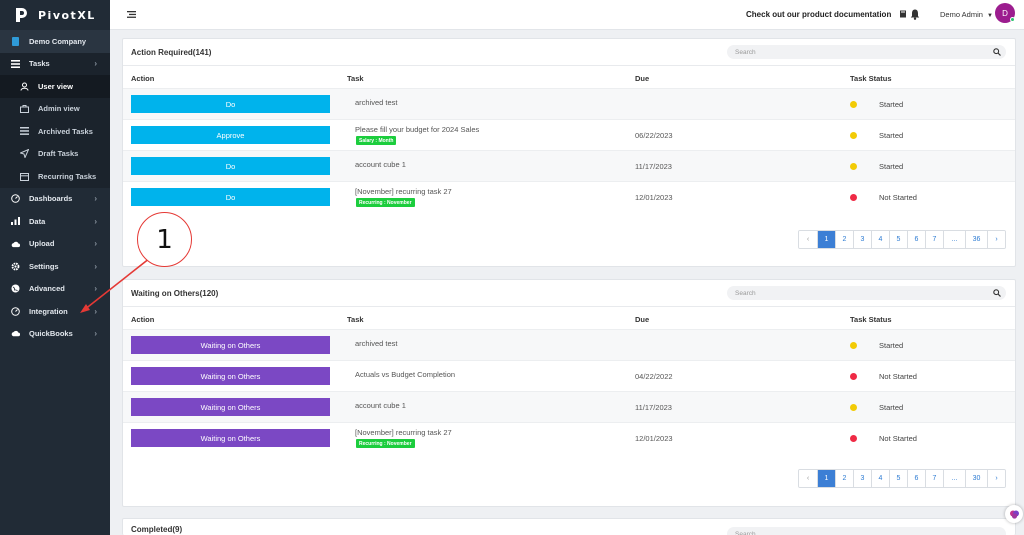 The height and width of the screenshot is (535, 1024). Describe the element at coordinates (55, 63) in the screenshot. I see `sidebar-item-tasks: Tasks ›` at that location.